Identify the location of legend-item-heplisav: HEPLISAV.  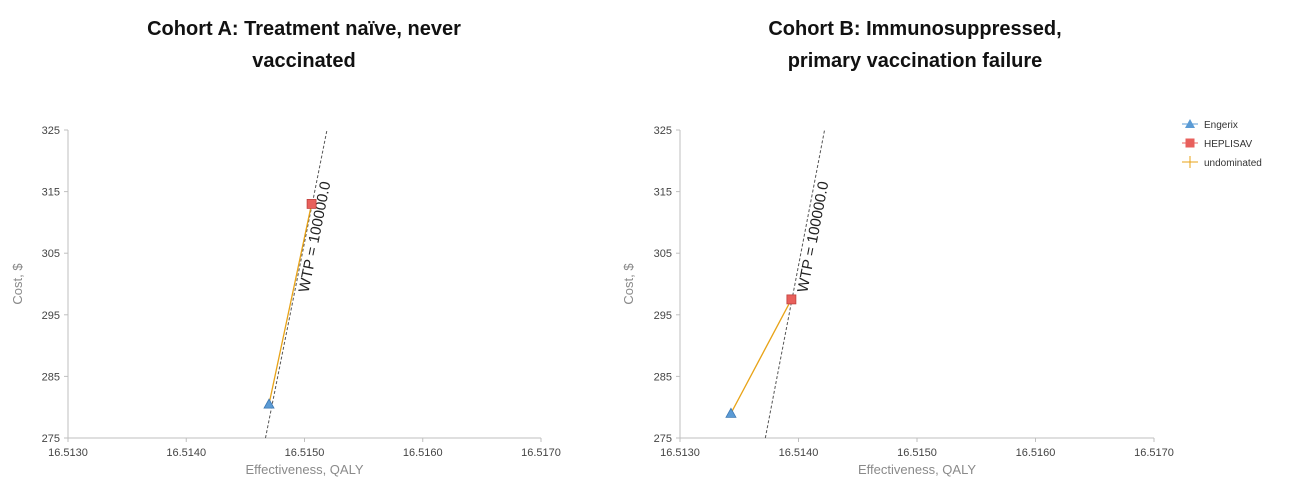
(1217, 144).